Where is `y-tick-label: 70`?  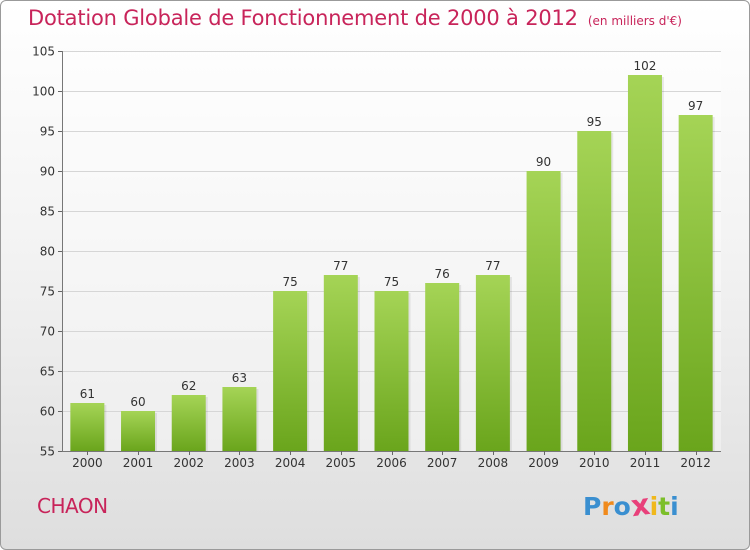
y-tick-label: 70 is located at coordinates (47, 332).